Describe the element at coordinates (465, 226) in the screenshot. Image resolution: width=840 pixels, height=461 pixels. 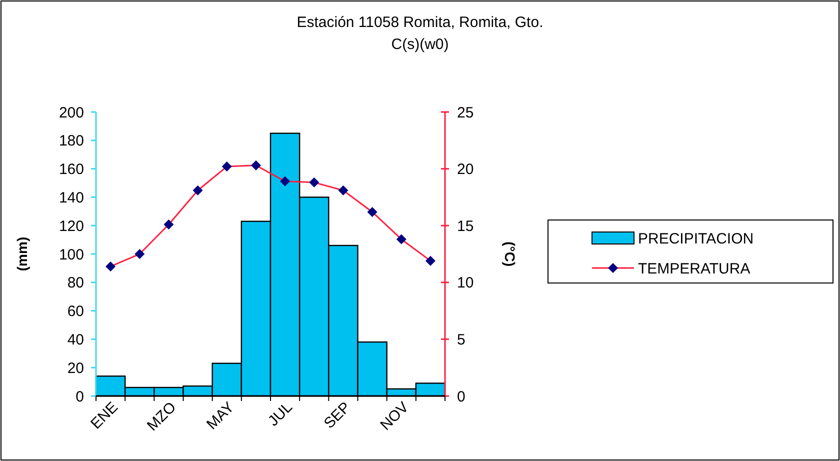
I see `y2-tick-label: 15` at that location.